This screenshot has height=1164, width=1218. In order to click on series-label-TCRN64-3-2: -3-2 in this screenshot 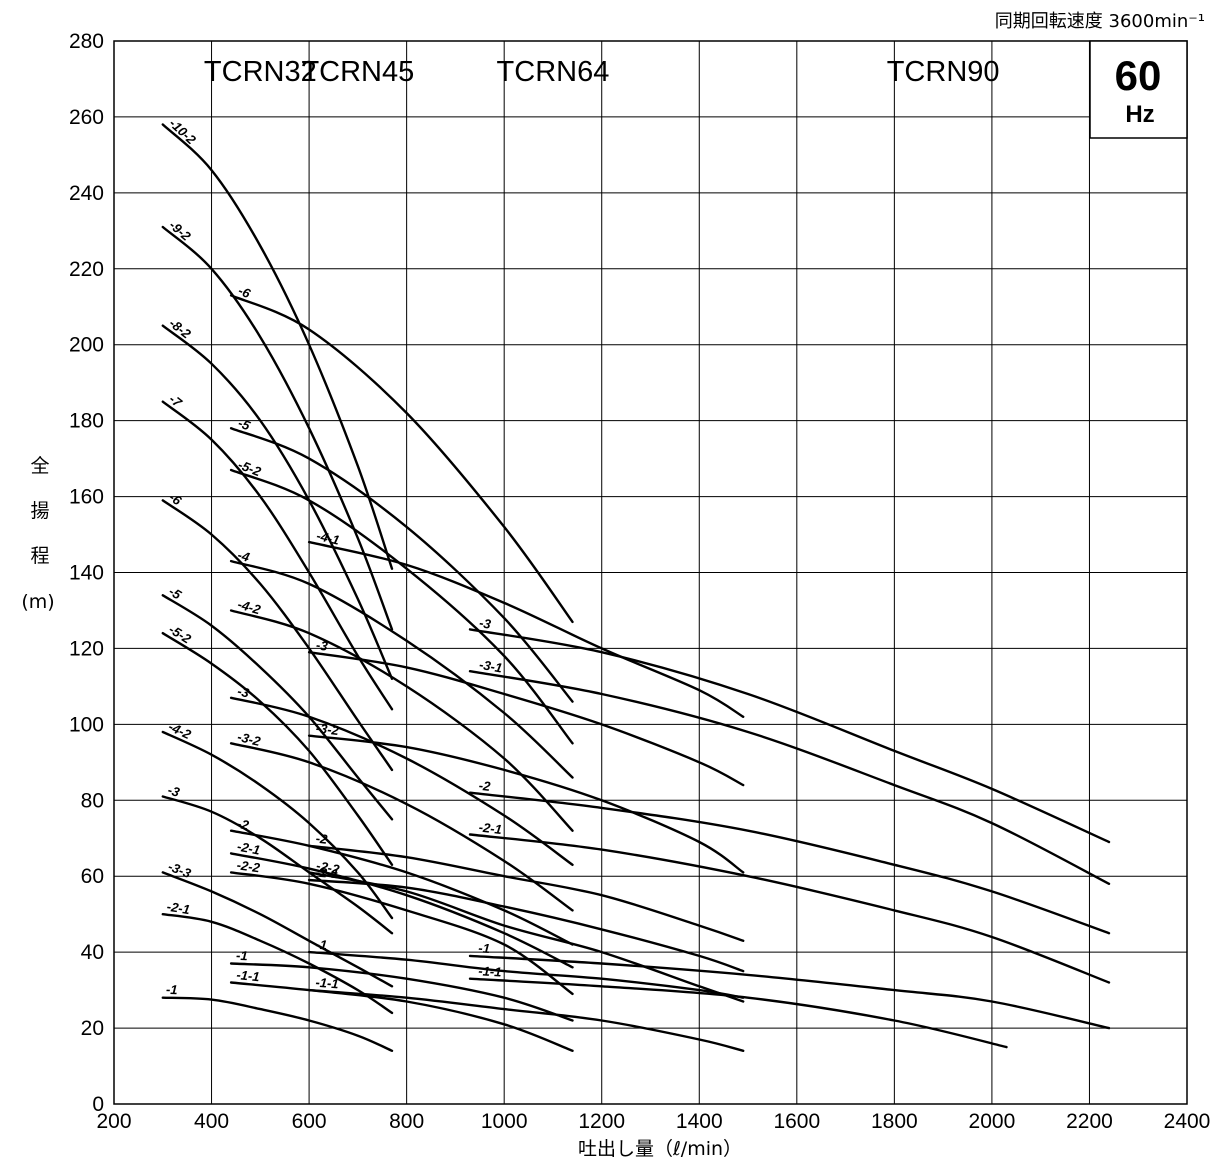, I will do `click(327, 730)`.